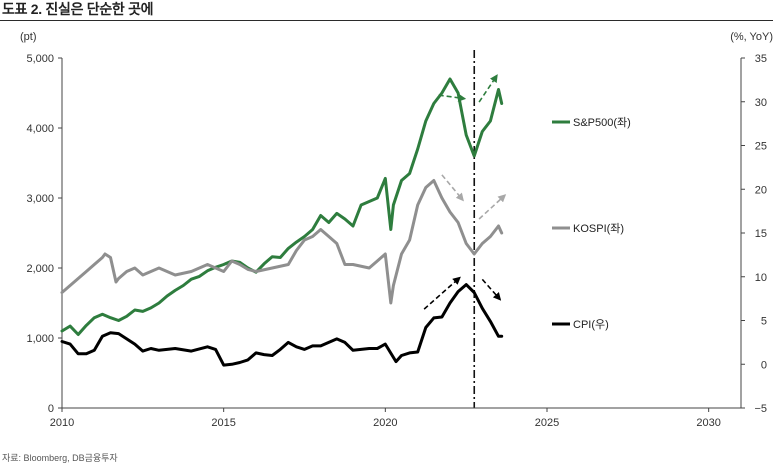 This screenshot has height=466, width=773. Describe the element at coordinates (764, 365) in the screenshot. I see `y-right-tick-label: 0` at that location.